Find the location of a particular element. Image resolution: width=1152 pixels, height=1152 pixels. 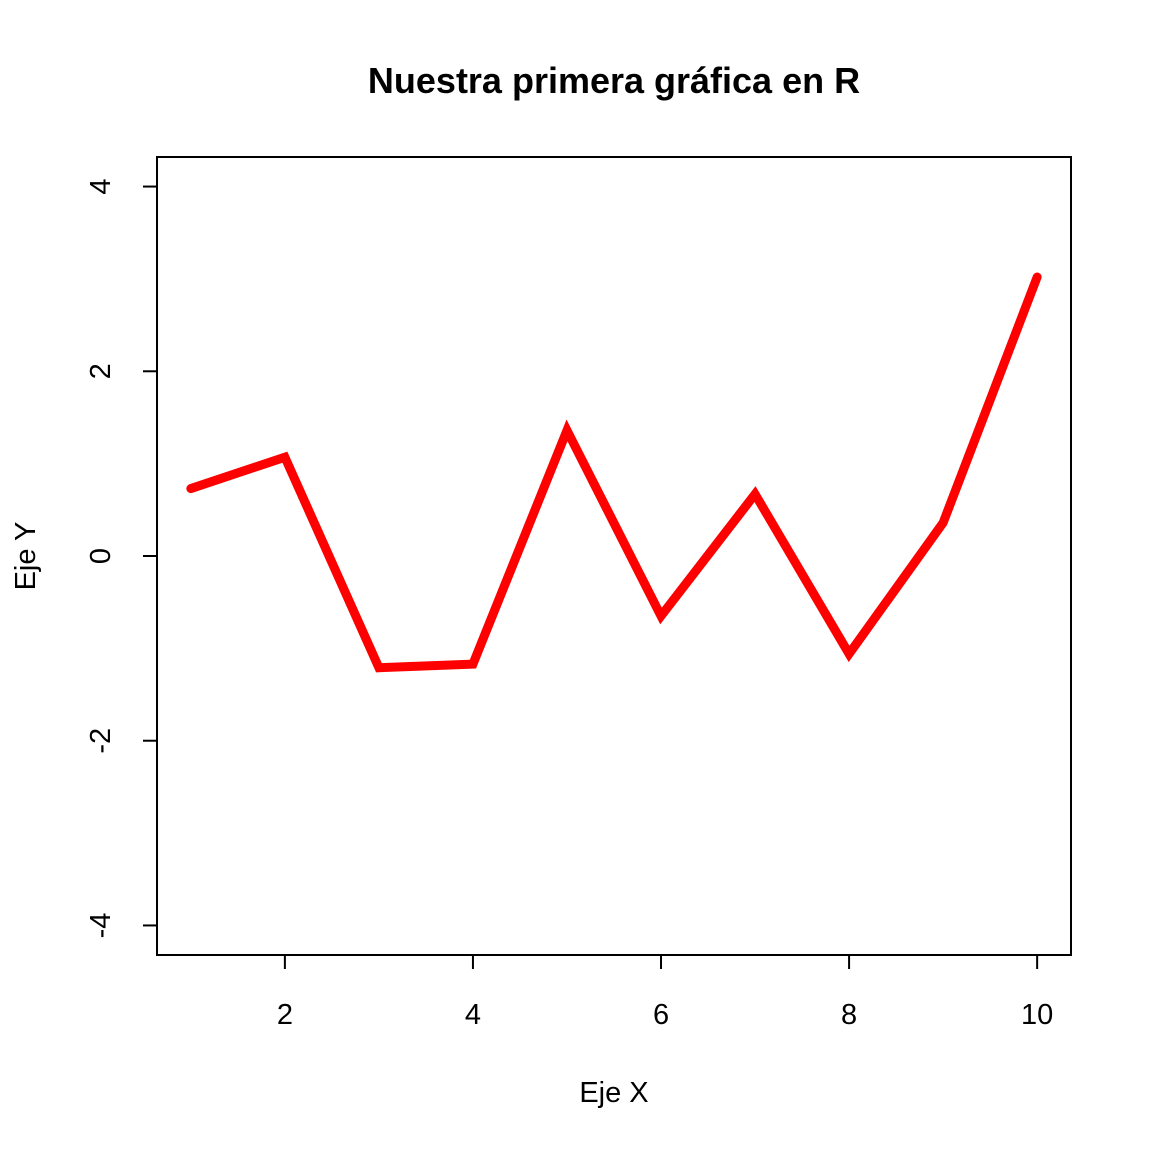

chart-title: Nuestra primera gráfica en R is located at coordinates (614, 80).